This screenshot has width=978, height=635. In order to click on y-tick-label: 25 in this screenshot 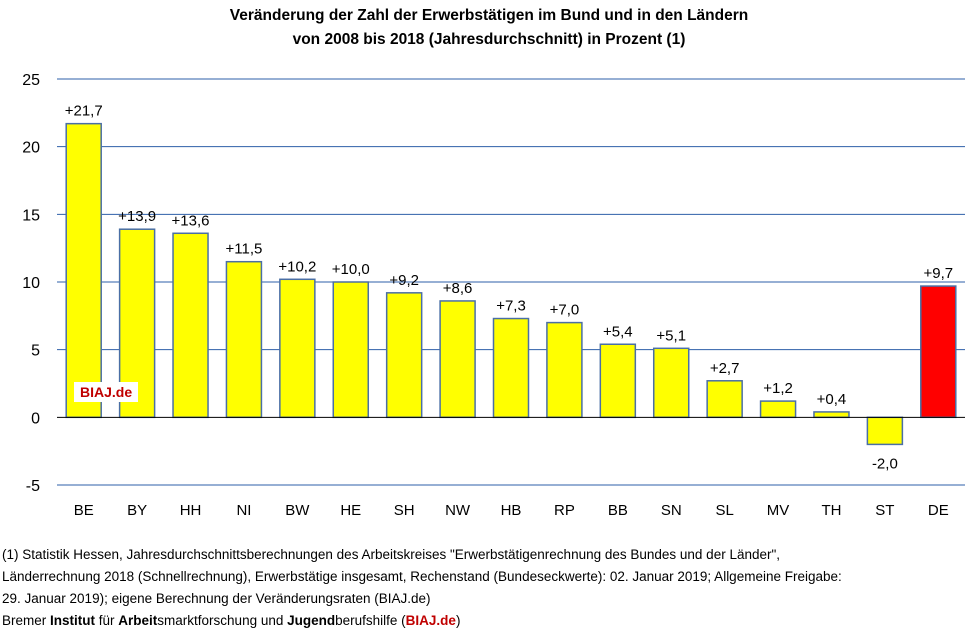, I will do `click(31, 80)`.